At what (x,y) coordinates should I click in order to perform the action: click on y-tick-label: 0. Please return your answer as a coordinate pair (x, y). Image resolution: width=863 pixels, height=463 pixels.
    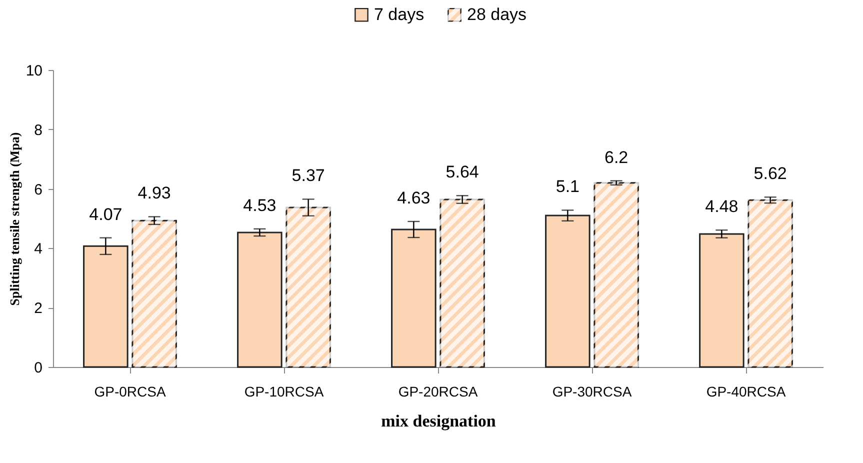
    Looking at the image, I should click on (38, 368).